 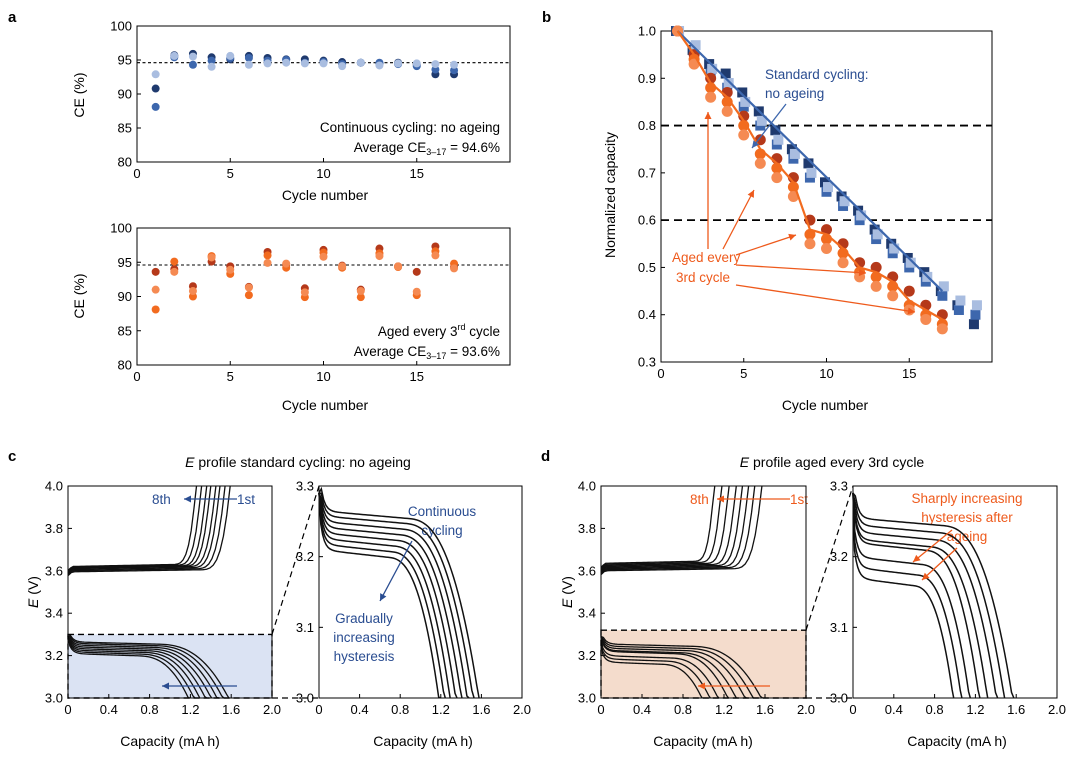 I want to click on panel-label-c: c, so click(x=12, y=456).